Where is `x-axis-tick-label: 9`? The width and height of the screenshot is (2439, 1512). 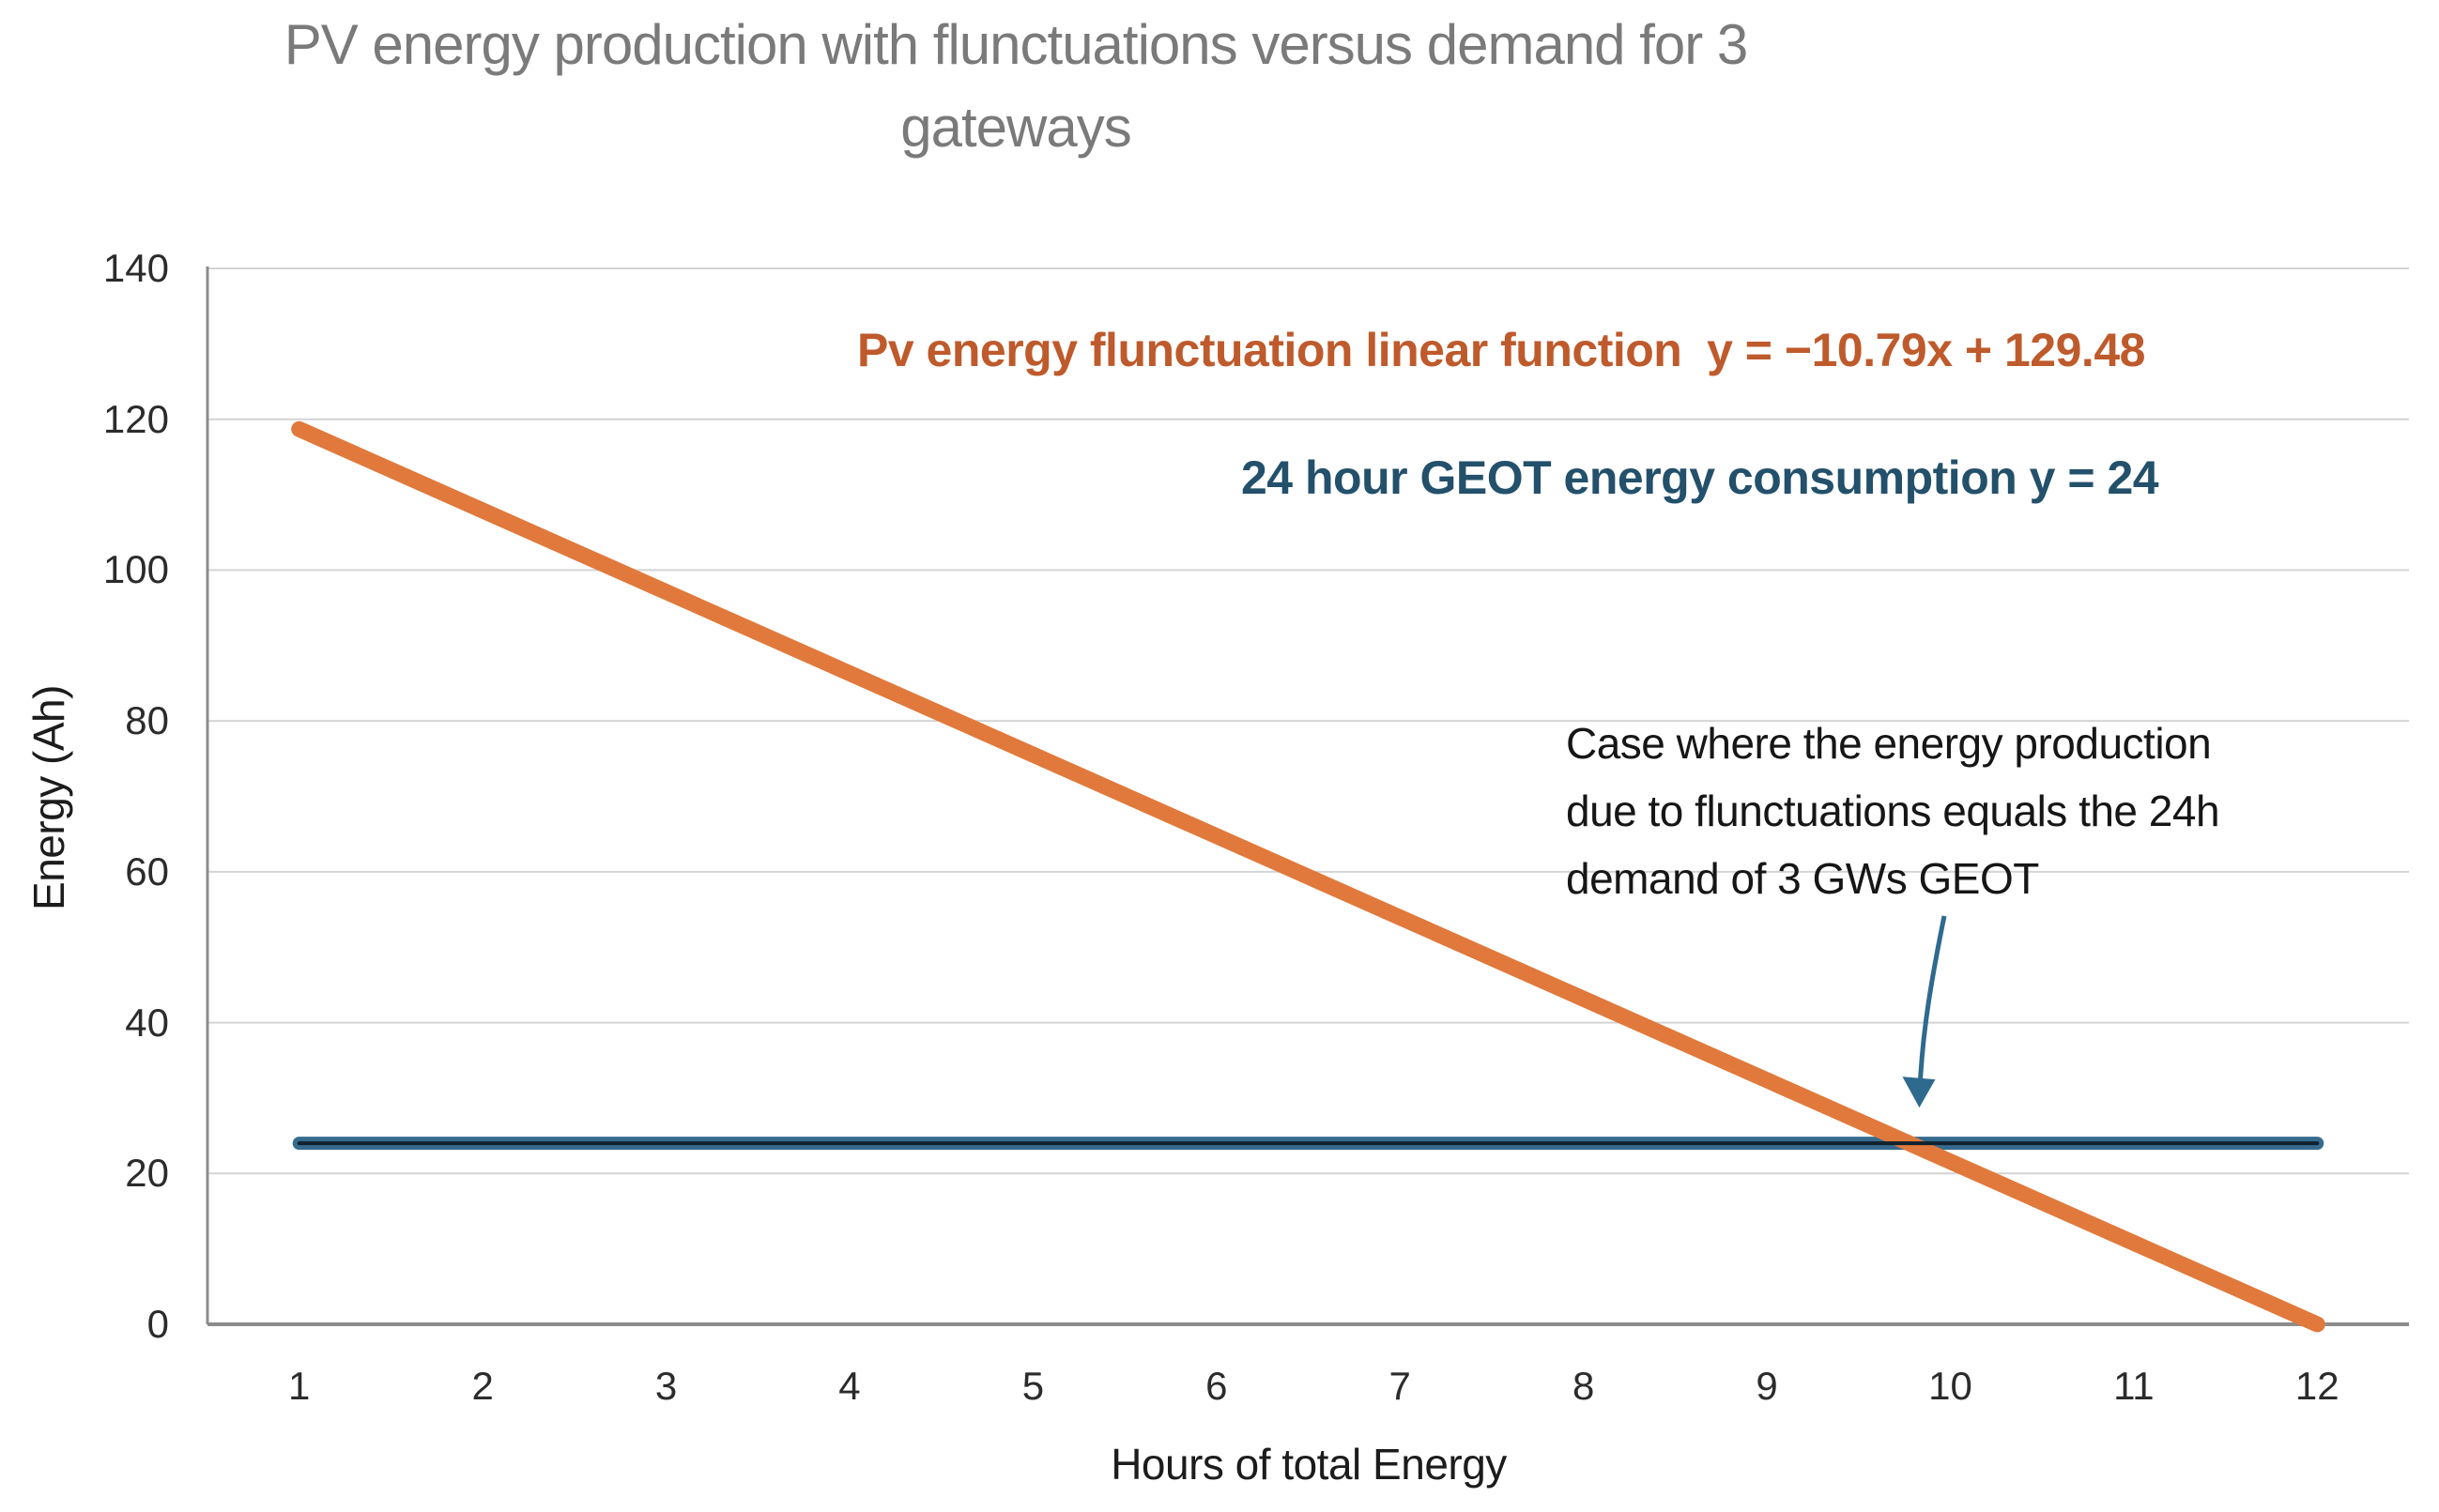 x-axis-tick-label: 9 is located at coordinates (1767, 1386).